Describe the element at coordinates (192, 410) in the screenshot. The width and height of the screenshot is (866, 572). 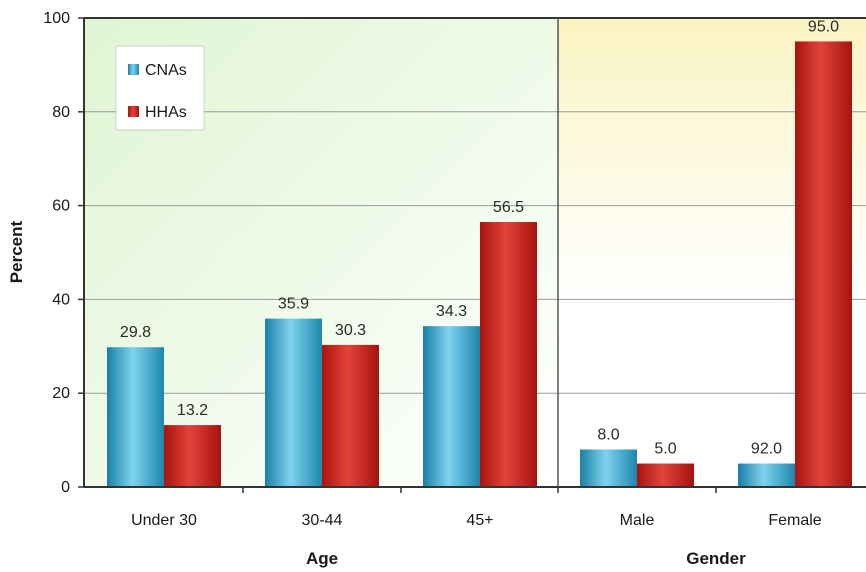
I see `data-label-hhas-0: 13.2` at that location.